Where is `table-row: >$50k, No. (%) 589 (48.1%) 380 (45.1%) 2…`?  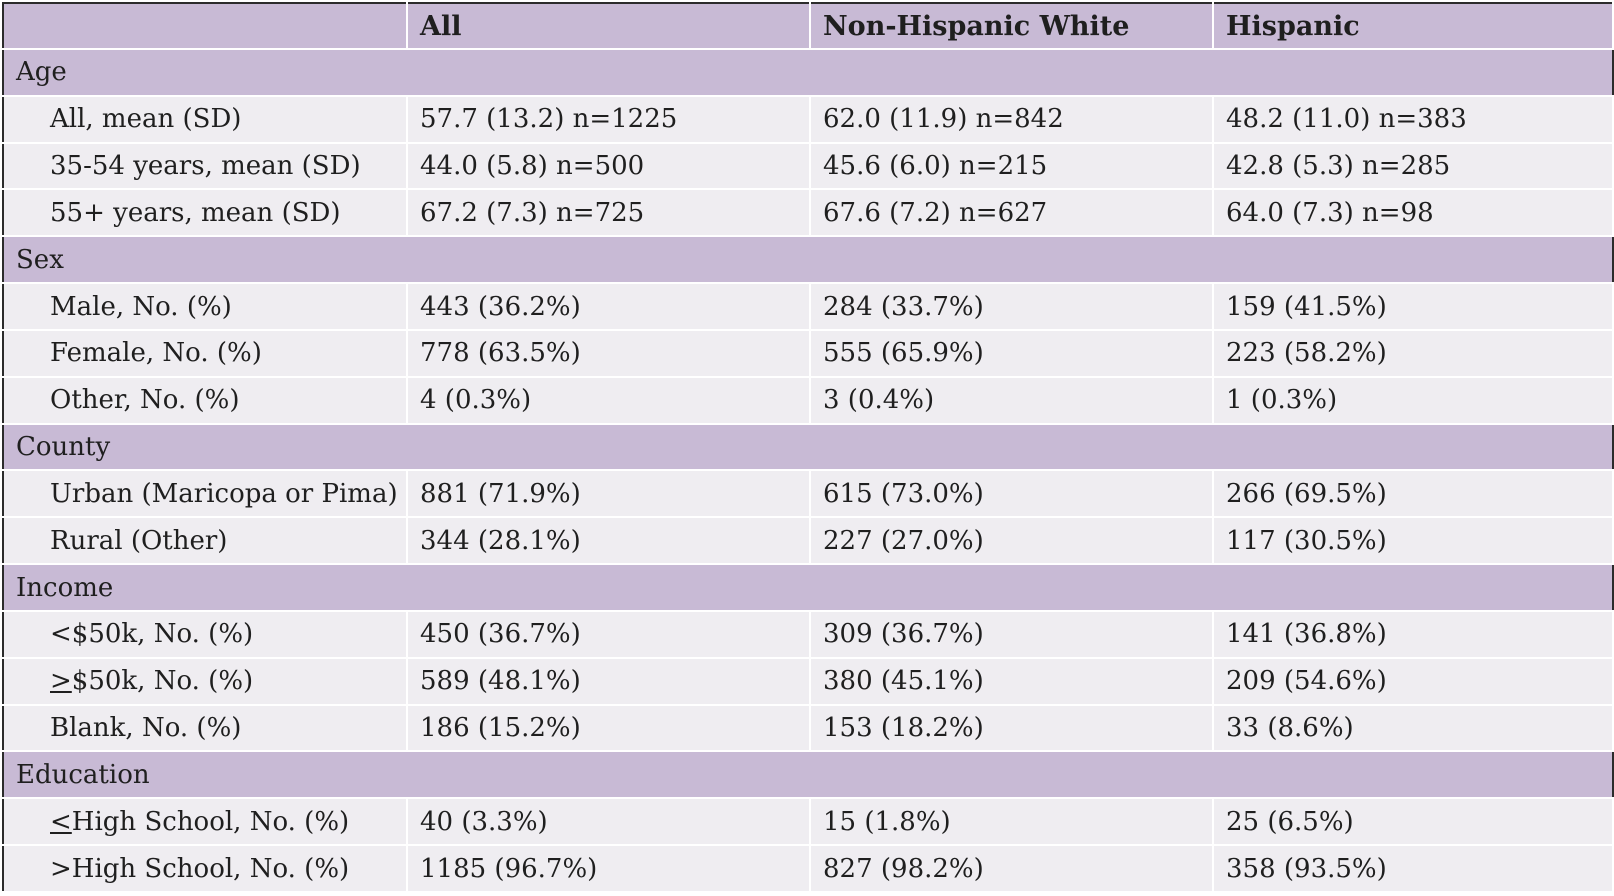 table-row: >$50k, No. (%) 589 (48.1%) 380 (45.1%) 2… is located at coordinates (808, 681).